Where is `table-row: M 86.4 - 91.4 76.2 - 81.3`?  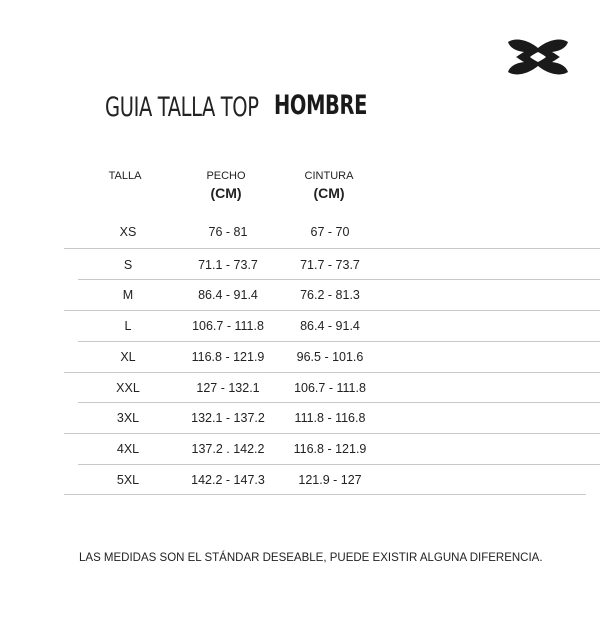
table-row: M 86.4 - 91.4 76.2 - 81.3 is located at coordinates (300, 298).